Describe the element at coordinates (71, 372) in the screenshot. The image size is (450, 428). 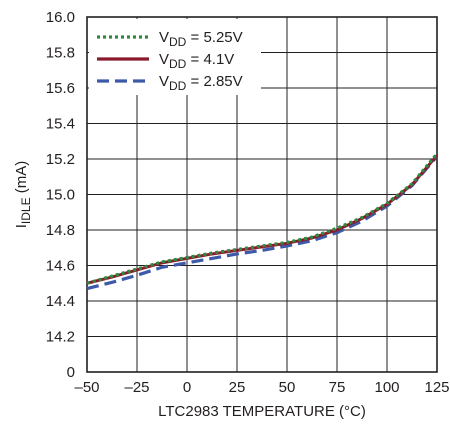
I see `y-tick-label: 0` at that location.